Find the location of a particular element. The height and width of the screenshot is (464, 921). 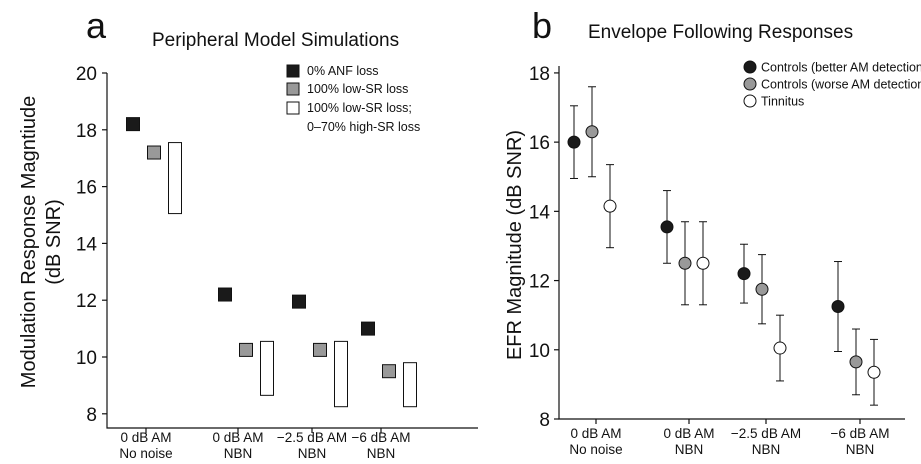

panel-a-ytick-label: 20 is located at coordinates (86, 74).